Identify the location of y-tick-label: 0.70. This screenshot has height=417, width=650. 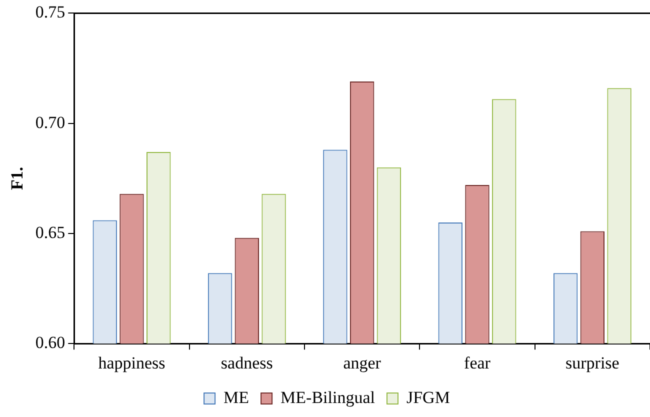
(50, 122).